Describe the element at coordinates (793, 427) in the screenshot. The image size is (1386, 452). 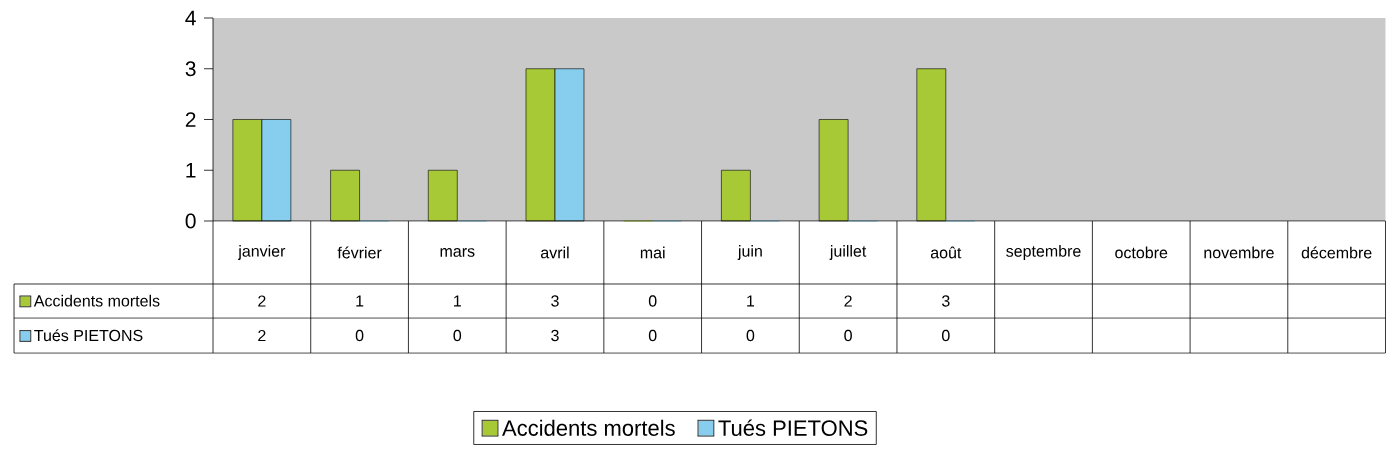
I see `text: Tués PIETONS` at that location.